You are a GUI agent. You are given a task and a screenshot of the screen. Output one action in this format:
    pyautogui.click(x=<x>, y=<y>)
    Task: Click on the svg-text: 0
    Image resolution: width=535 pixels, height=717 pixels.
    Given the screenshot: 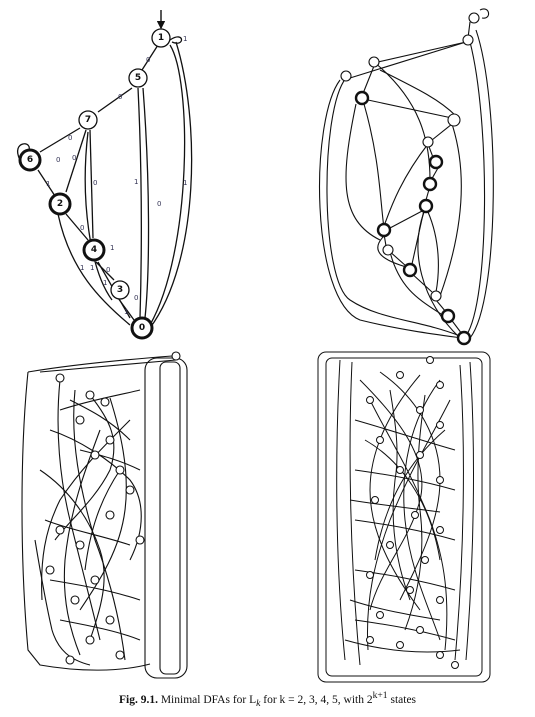 What is the action you would take?
    pyautogui.click(x=142, y=328)
    